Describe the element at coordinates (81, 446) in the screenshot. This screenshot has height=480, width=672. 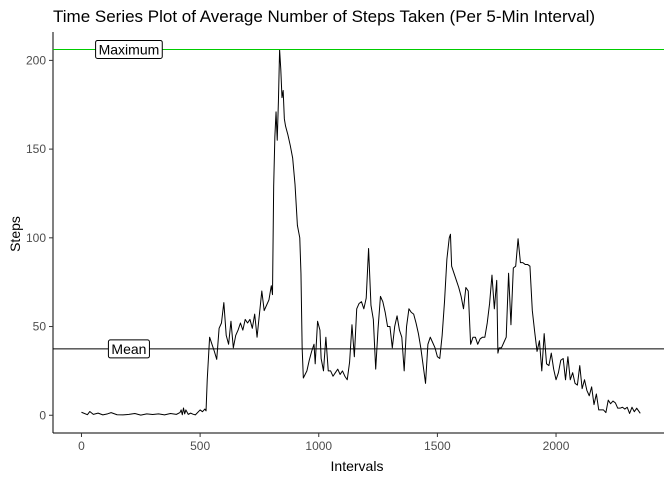
I see `x-tick-label: 0` at that location.